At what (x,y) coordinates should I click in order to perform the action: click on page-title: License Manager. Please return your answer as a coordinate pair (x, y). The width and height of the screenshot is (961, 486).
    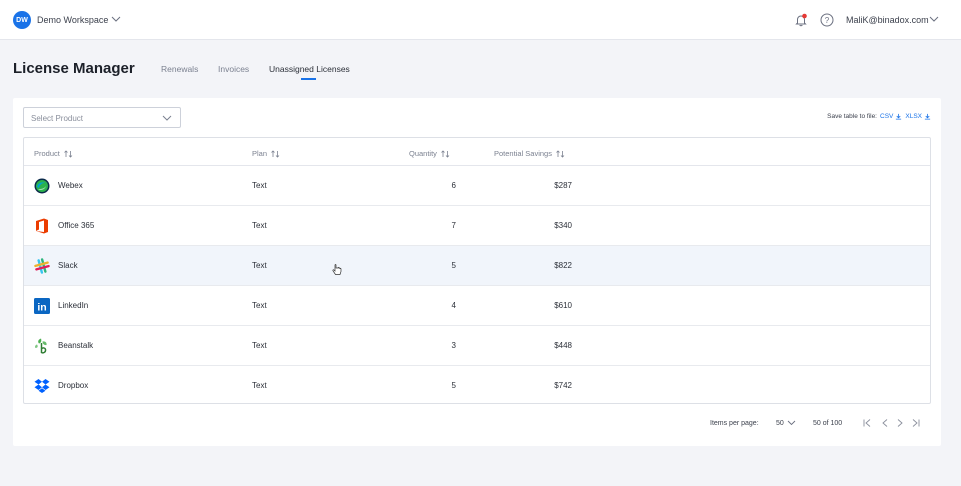
    Looking at the image, I should click on (74, 68).